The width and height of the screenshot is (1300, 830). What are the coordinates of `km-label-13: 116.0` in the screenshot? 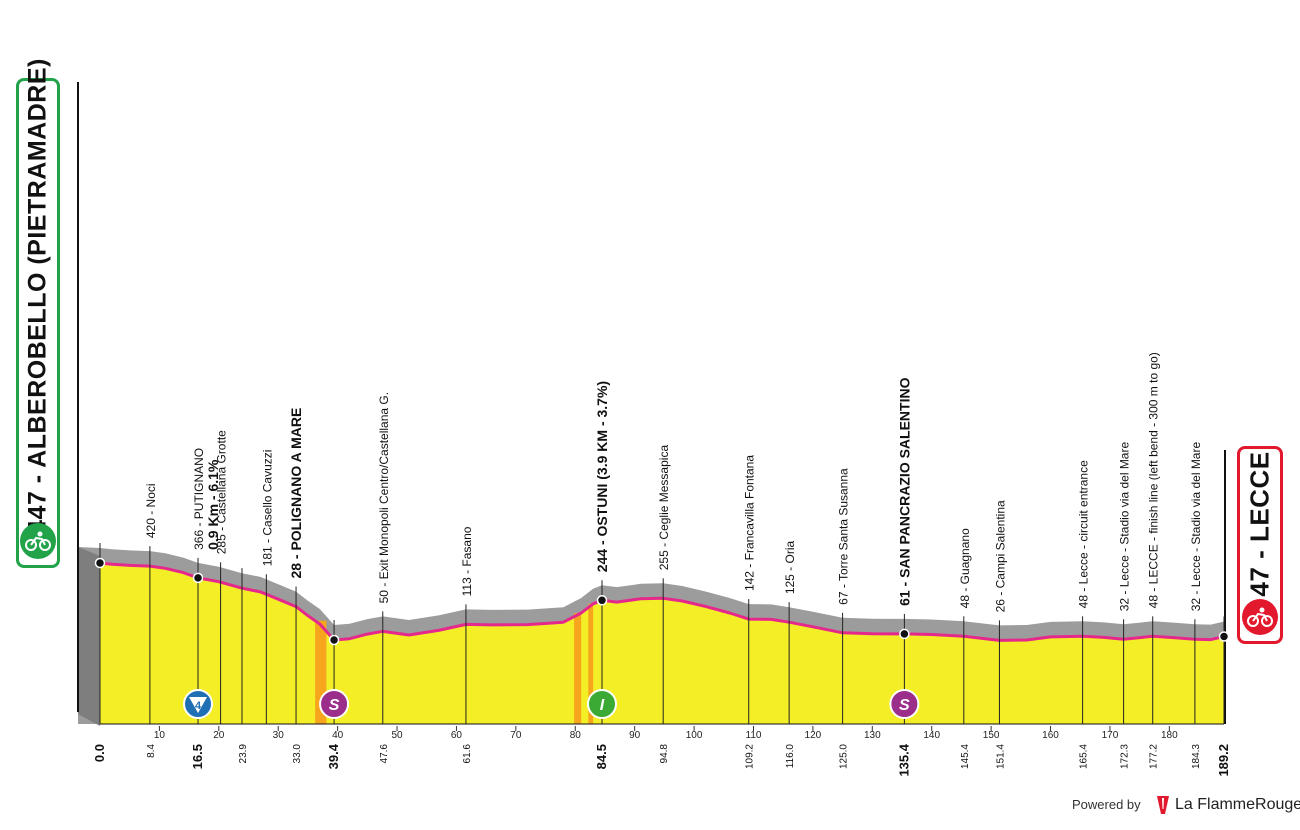 It's located at (790, 756).